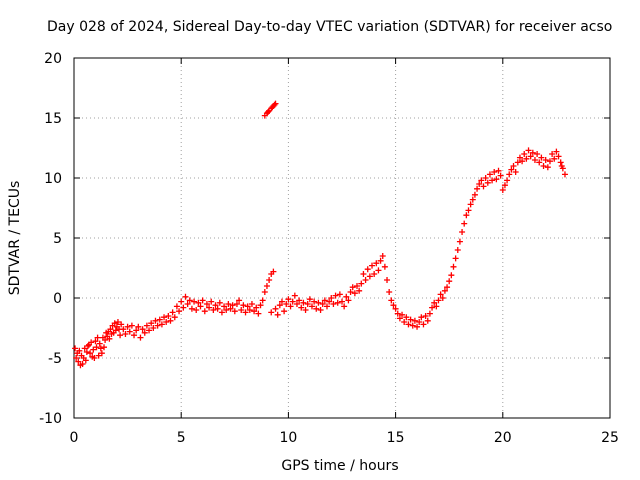 The width and height of the screenshot is (640, 480). I want to click on y-tick-label: -5, so click(55, 359).